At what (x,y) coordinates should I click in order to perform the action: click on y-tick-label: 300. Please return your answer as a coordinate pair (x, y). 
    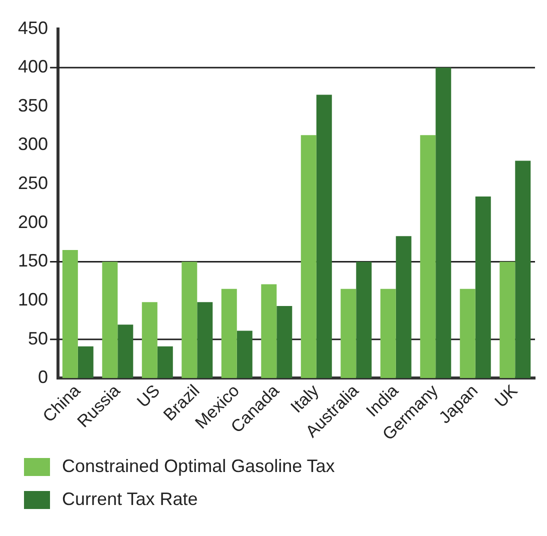
    Looking at the image, I should click on (33, 144).